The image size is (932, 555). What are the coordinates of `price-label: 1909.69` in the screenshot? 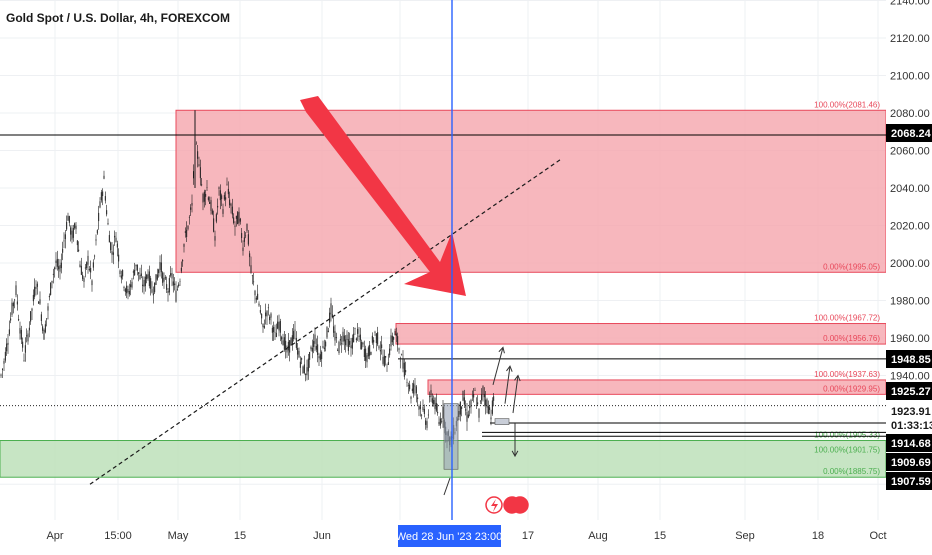 It's located at (911, 463).